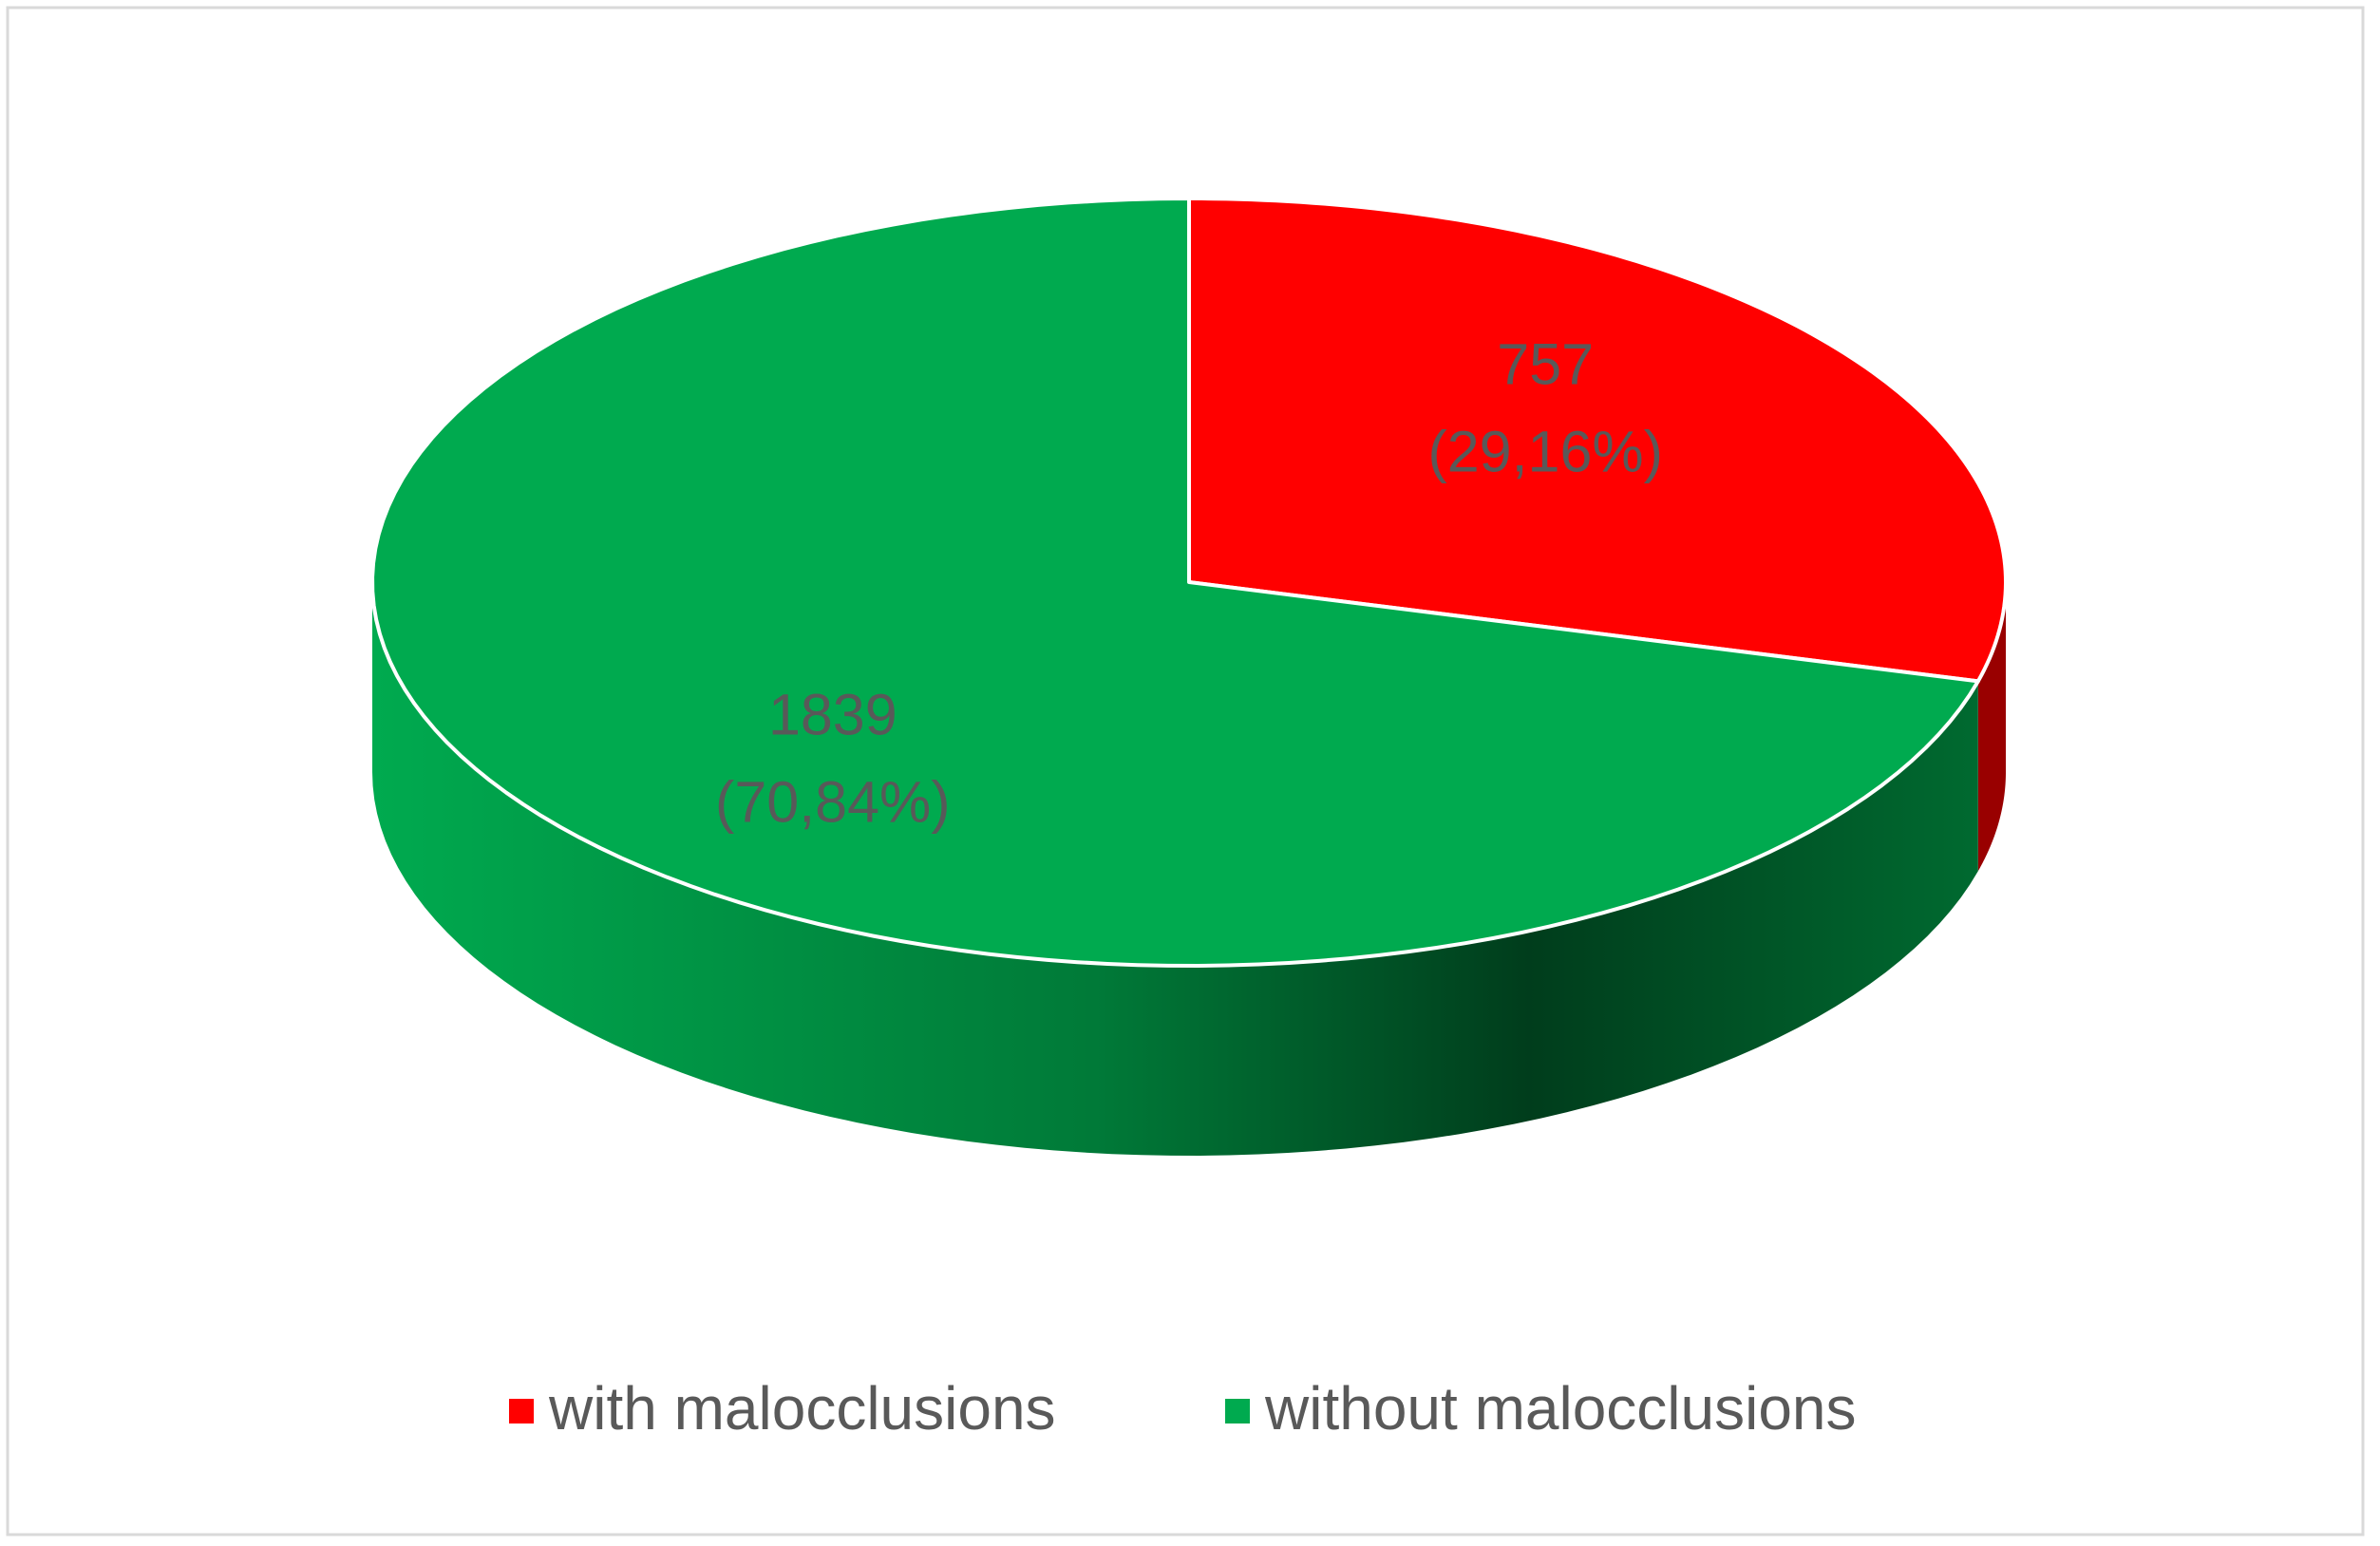 The width and height of the screenshot is (2380, 1546). I want to click on data-label: 757, so click(1546, 364).